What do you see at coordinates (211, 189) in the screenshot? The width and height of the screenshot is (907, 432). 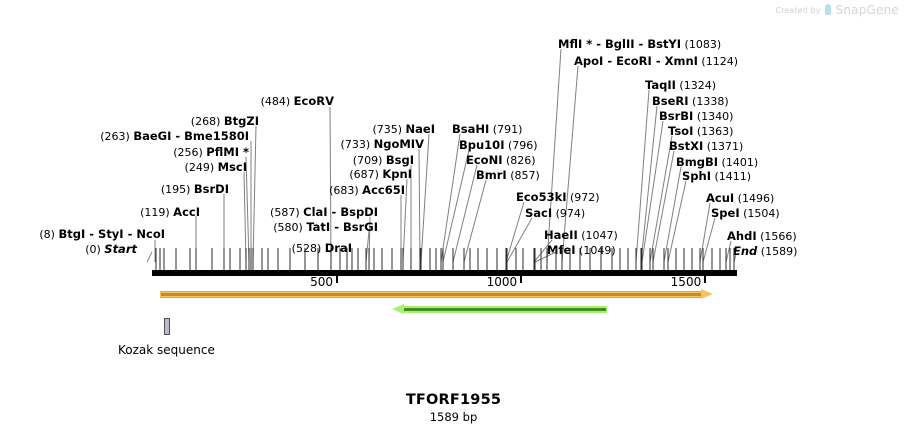 I see `enzyme-name: BsrDI` at bounding box center [211, 189].